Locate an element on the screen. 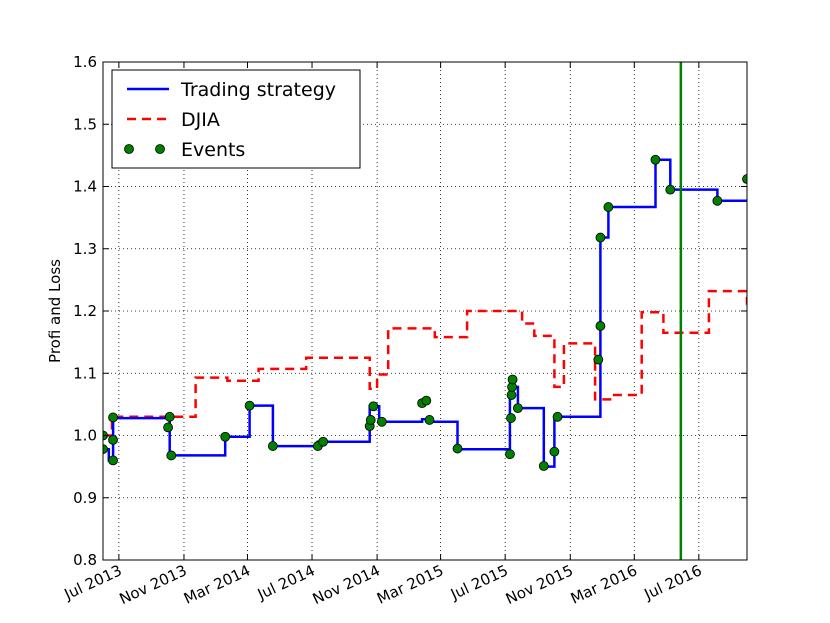 The height and width of the screenshot is (623, 830). y-tick-label: 1.5 is located at coordinates (85, 124).